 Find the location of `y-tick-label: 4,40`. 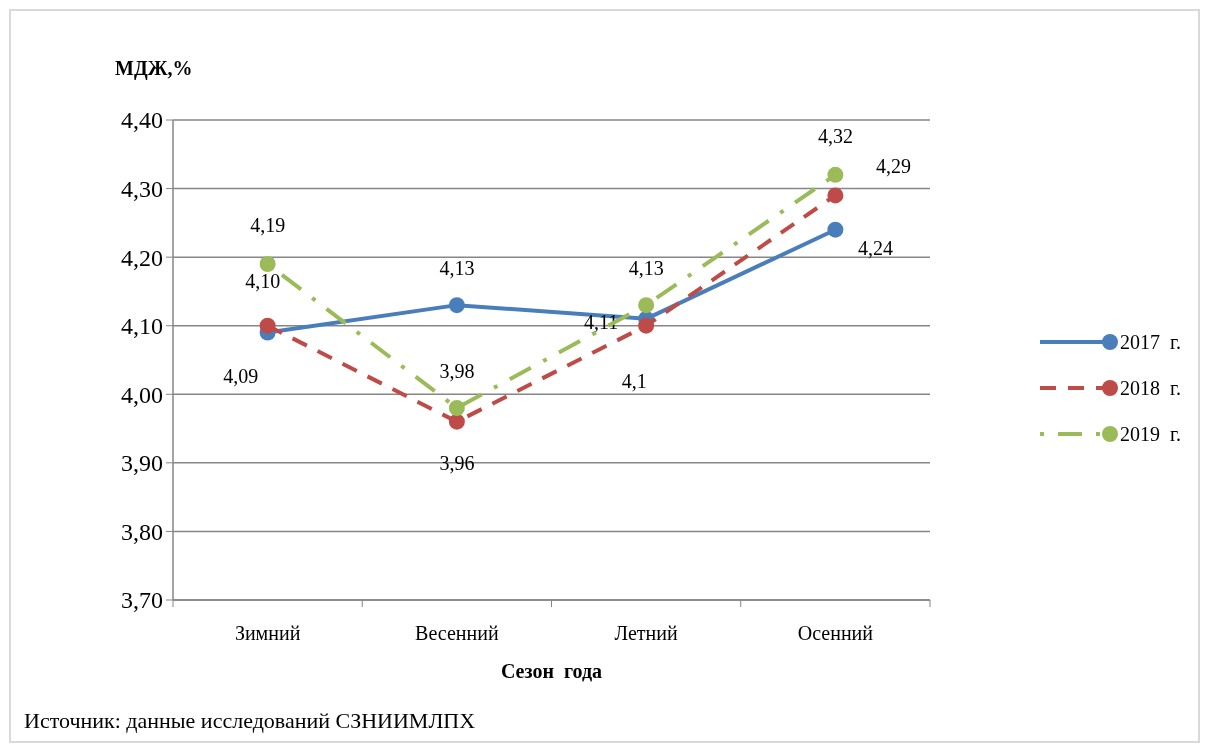

y-tick-label: 4,40 is located at coordinates (142, 120).